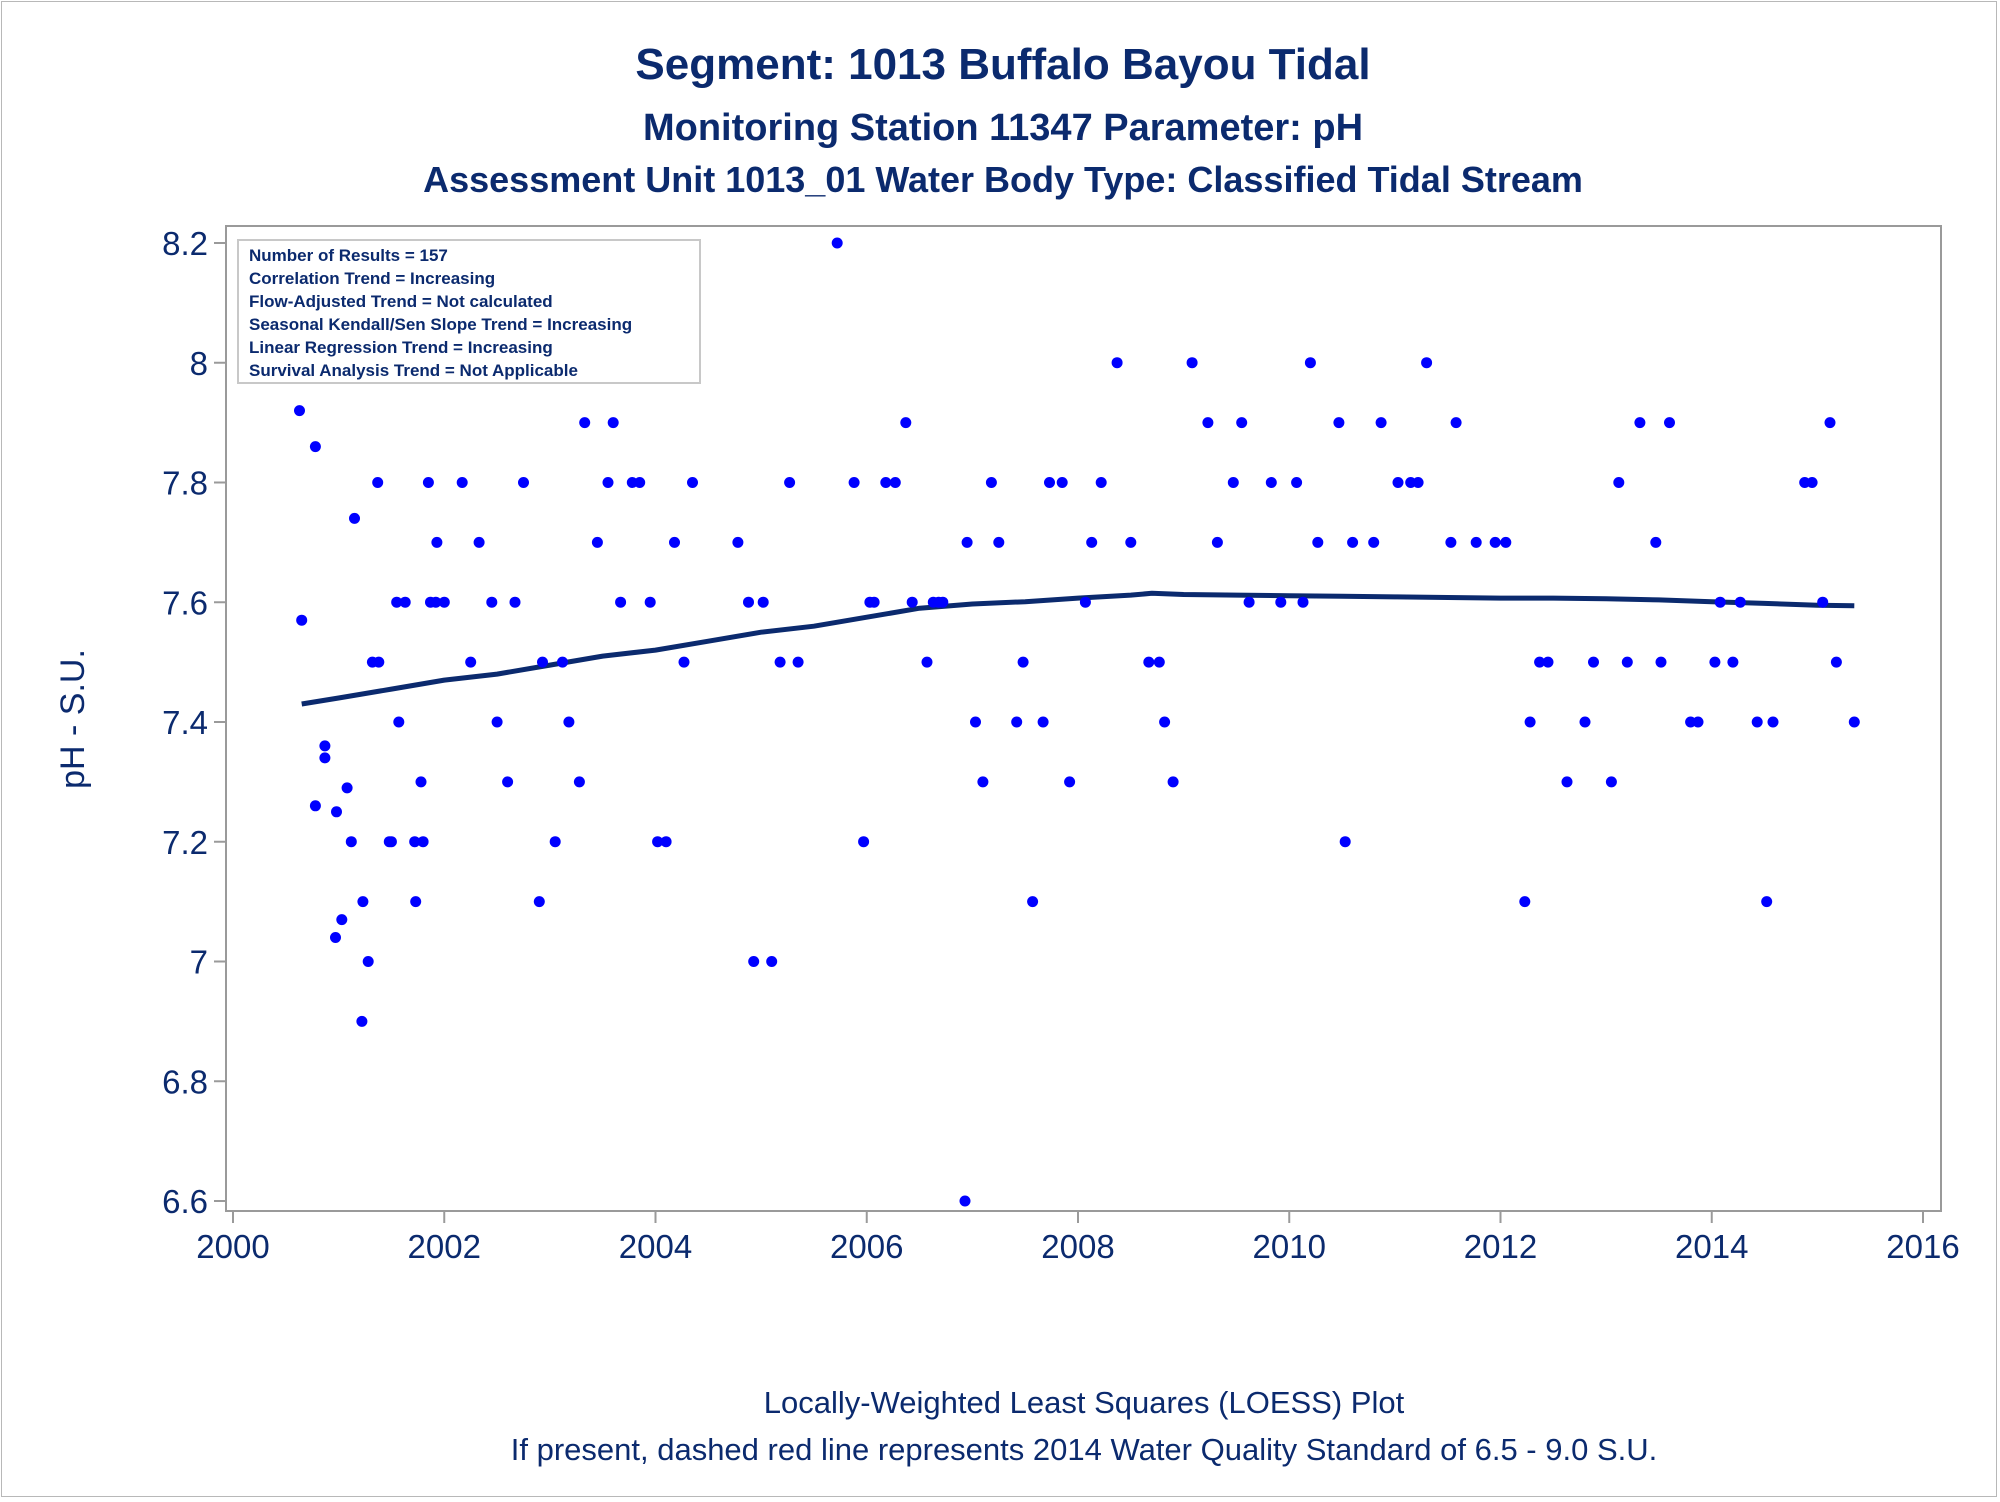 This screenshot has height=1502, width=2000. I want to click on y-tick-label: 7.4, so click(185, 722).